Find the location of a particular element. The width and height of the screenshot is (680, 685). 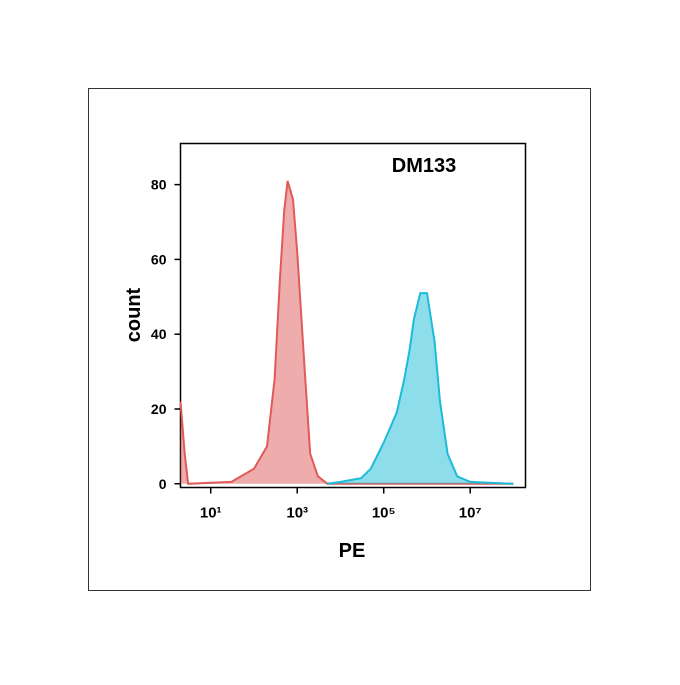

histogram-line is located at coordinates (420, 388).